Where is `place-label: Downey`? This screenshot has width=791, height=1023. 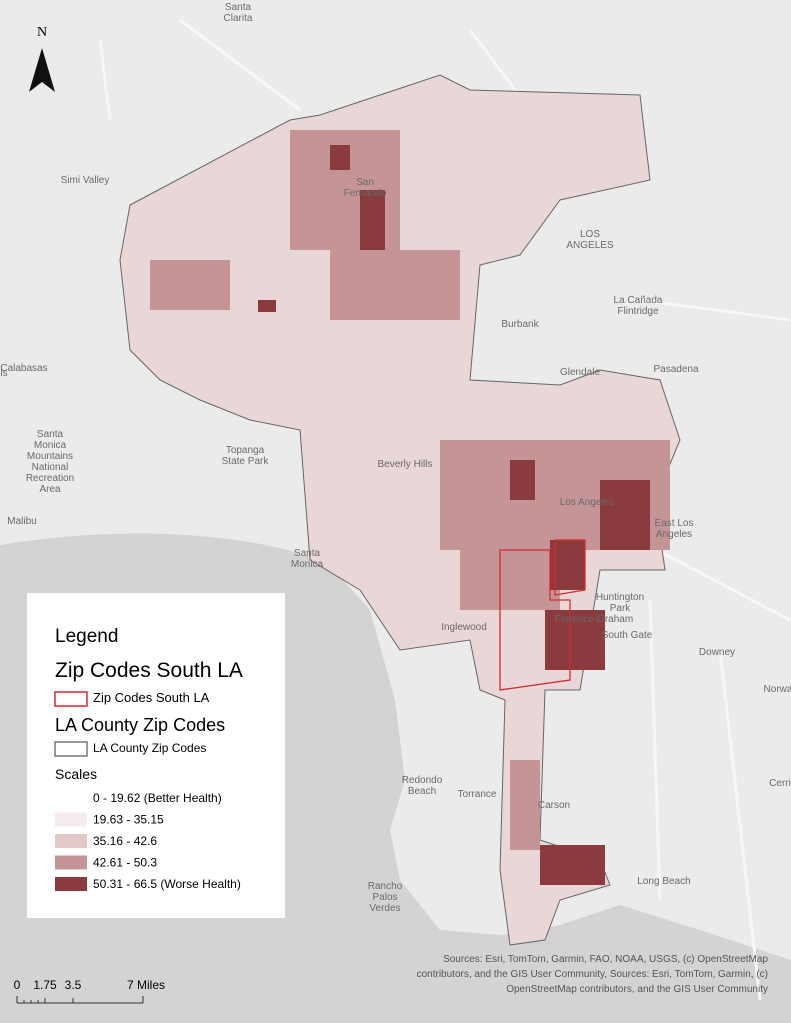 place-label: Downey is located at coordinates (717, 652).